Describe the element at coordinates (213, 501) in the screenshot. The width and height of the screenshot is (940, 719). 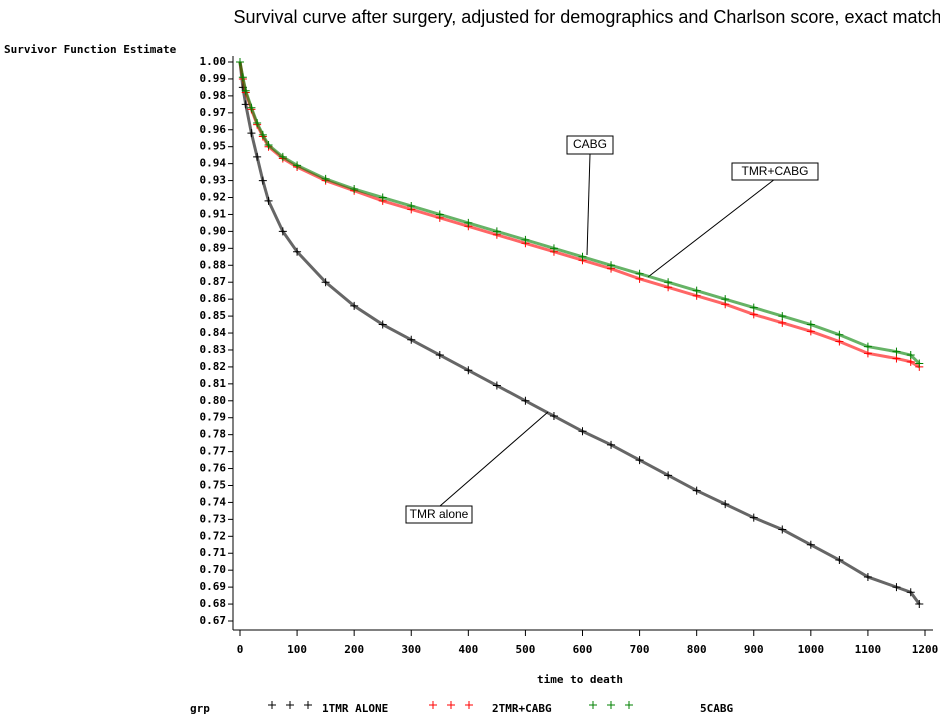
I see `y-tick-label: 0.74` at that location.